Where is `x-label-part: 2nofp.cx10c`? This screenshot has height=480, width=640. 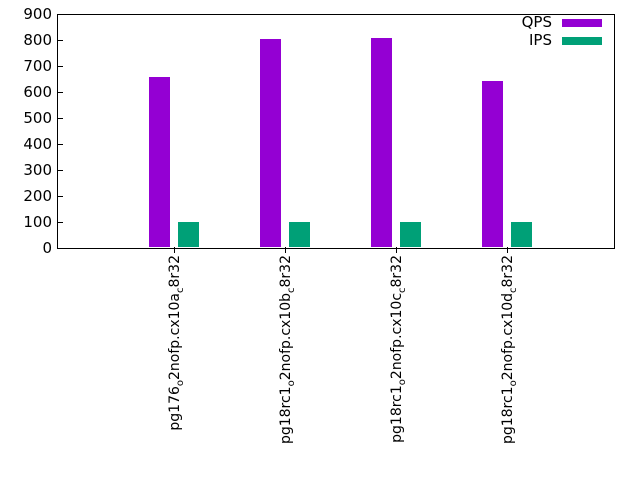
x-label-part: 2nofp.cx10c is located at coordinates (397, 336).